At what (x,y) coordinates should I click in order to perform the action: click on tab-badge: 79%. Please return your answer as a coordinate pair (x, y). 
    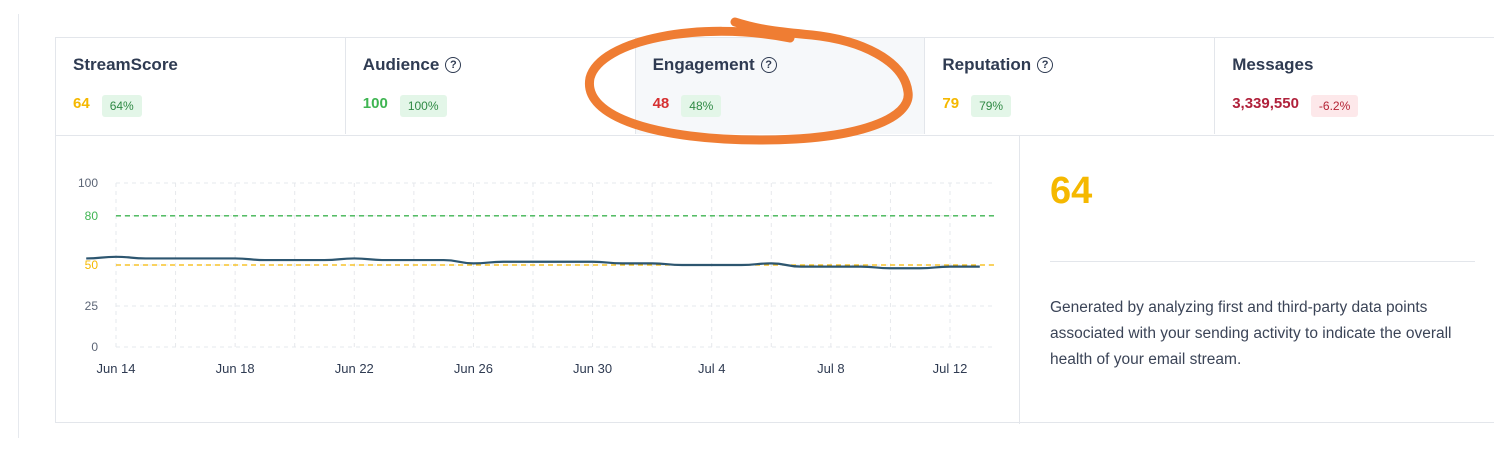
    Looking at the image, I should click on (991, 106).